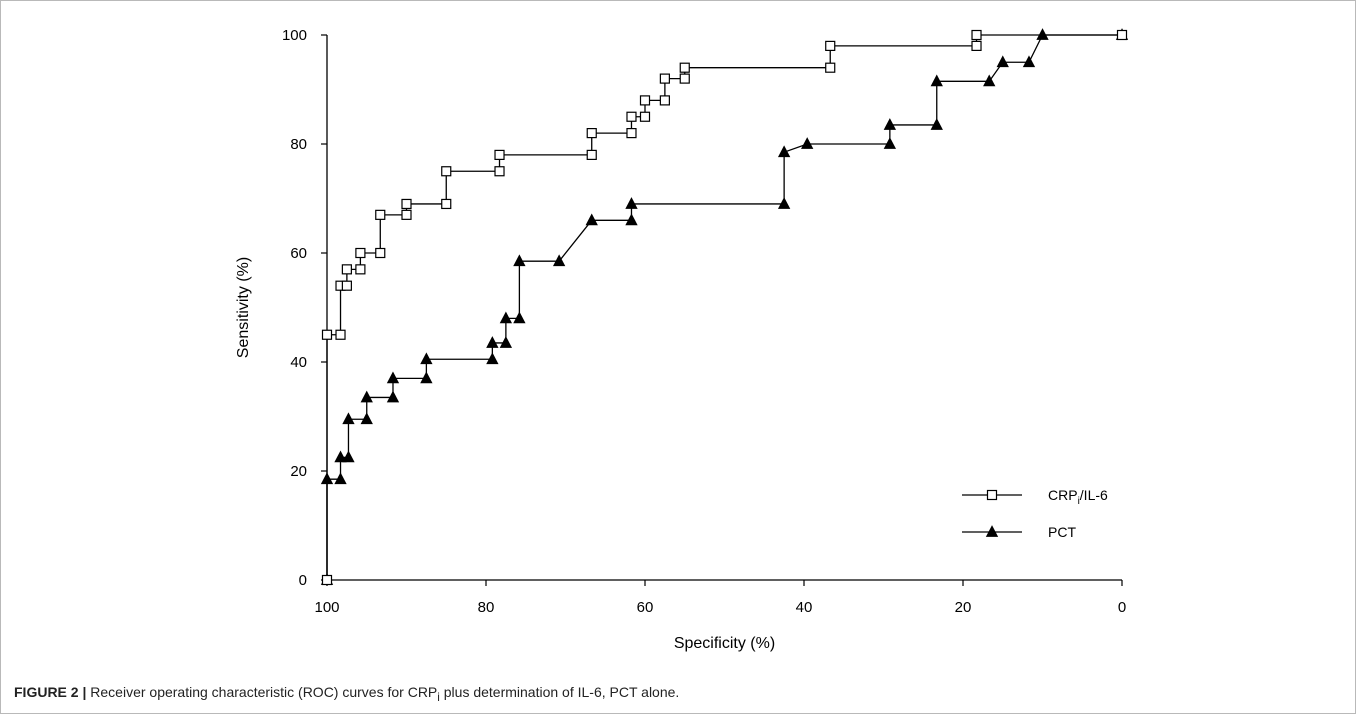 The height and width of the screenshot is (716, 1358). What do you see at coordinates (298, 471) in the screenshot?
I see `y-tick-label: 20` at bounding box center [298, 471].